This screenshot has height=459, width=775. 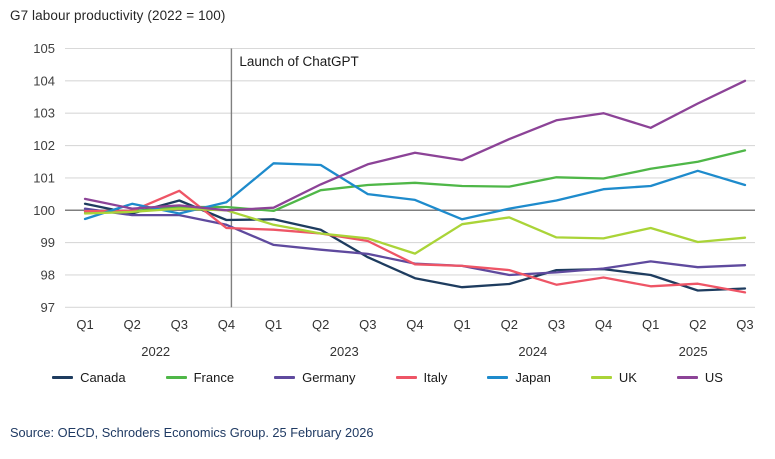 I want to click on legend-label: Japan, so click(x=533, y=377).